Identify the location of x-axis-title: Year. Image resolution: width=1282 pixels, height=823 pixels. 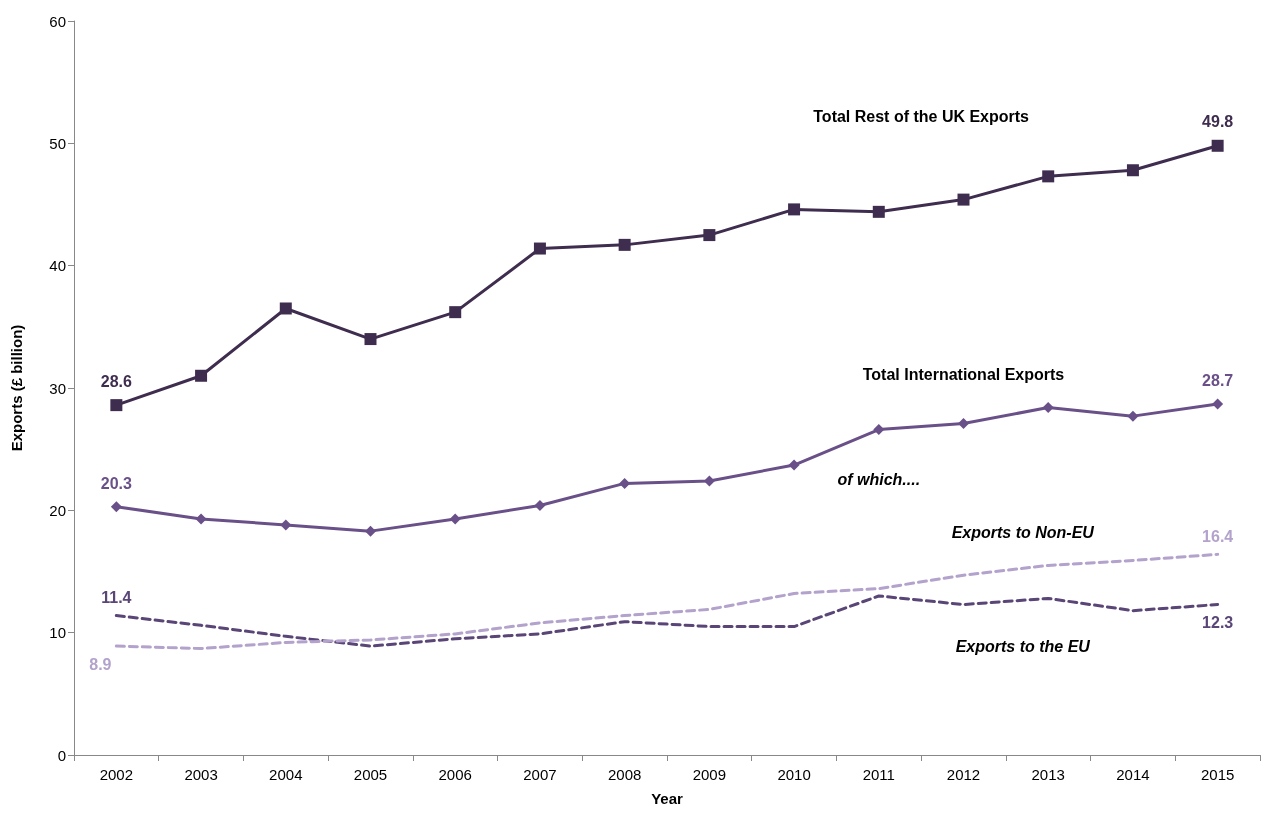
(667, 798).